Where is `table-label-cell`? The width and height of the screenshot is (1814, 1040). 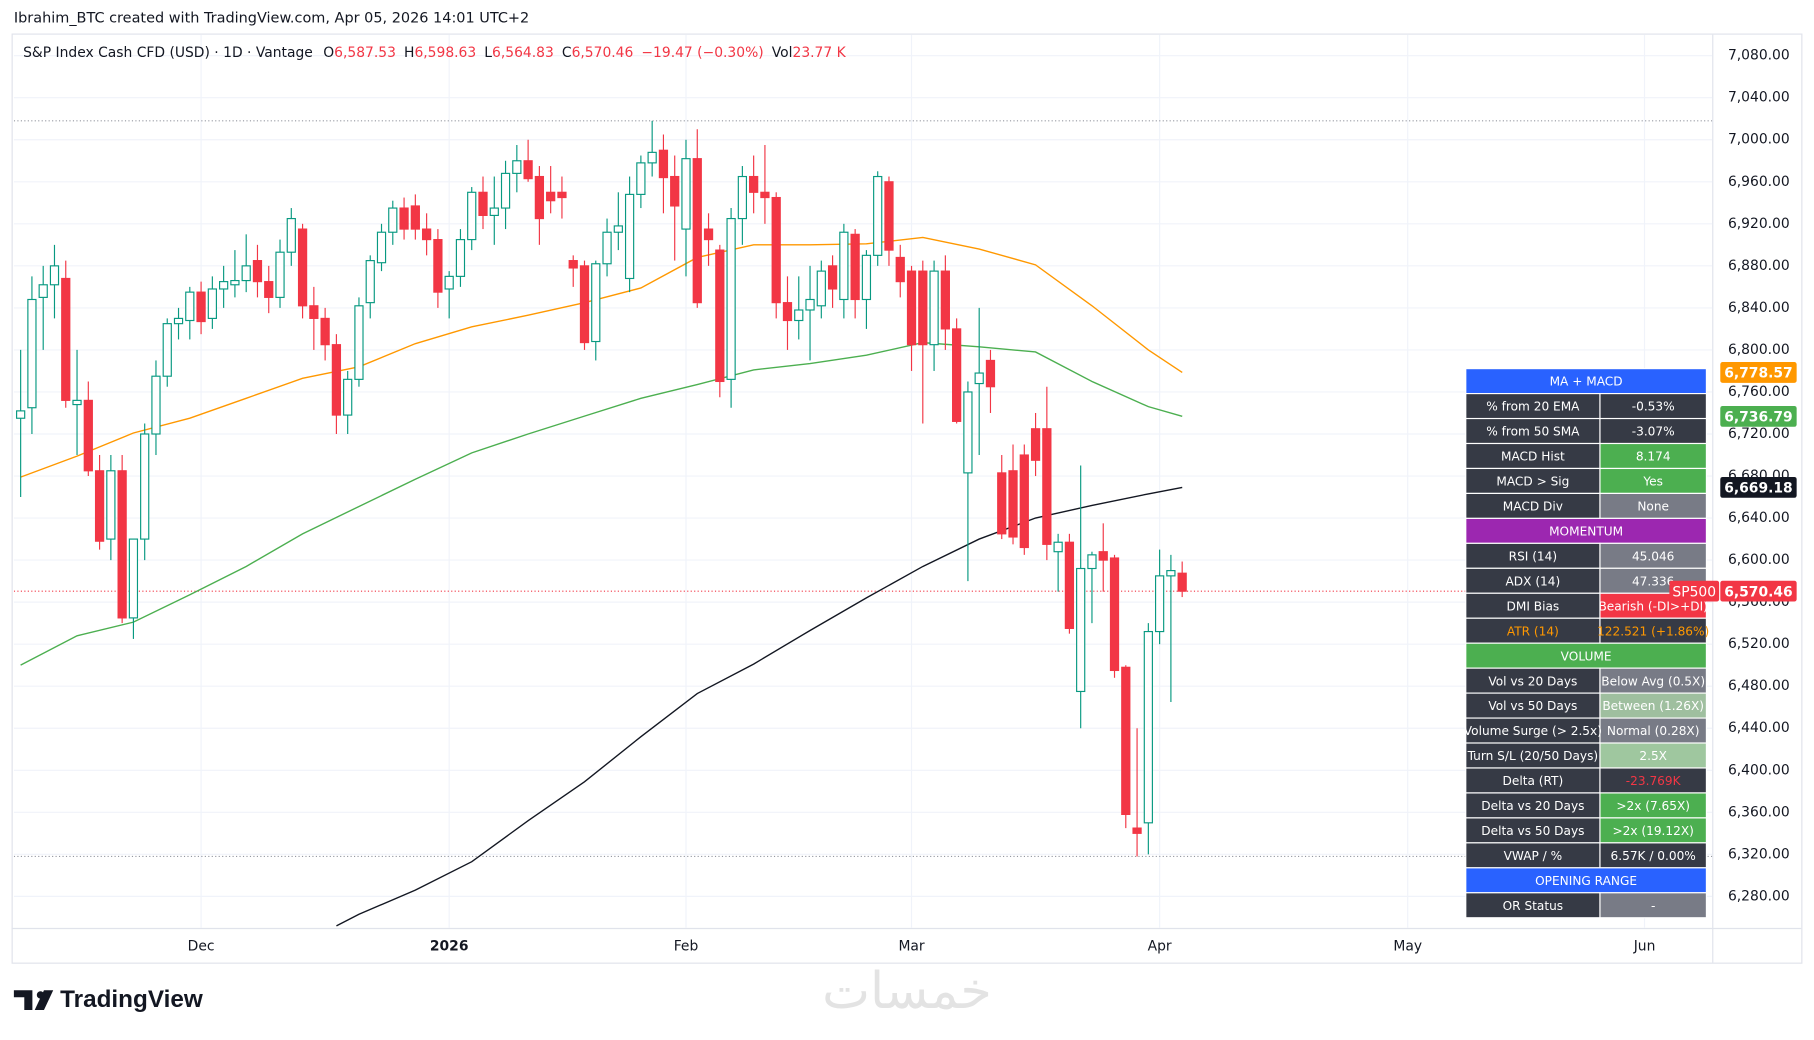 table-label-cell is located at coordinates (1533, 705).